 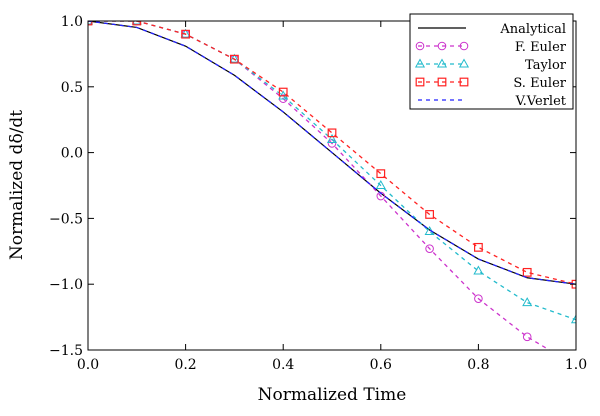 What do you see at coordinates (546, 65) in the screenshot?
I see `legend-label-taylor: Taylor` at bounding box center [546, 65].